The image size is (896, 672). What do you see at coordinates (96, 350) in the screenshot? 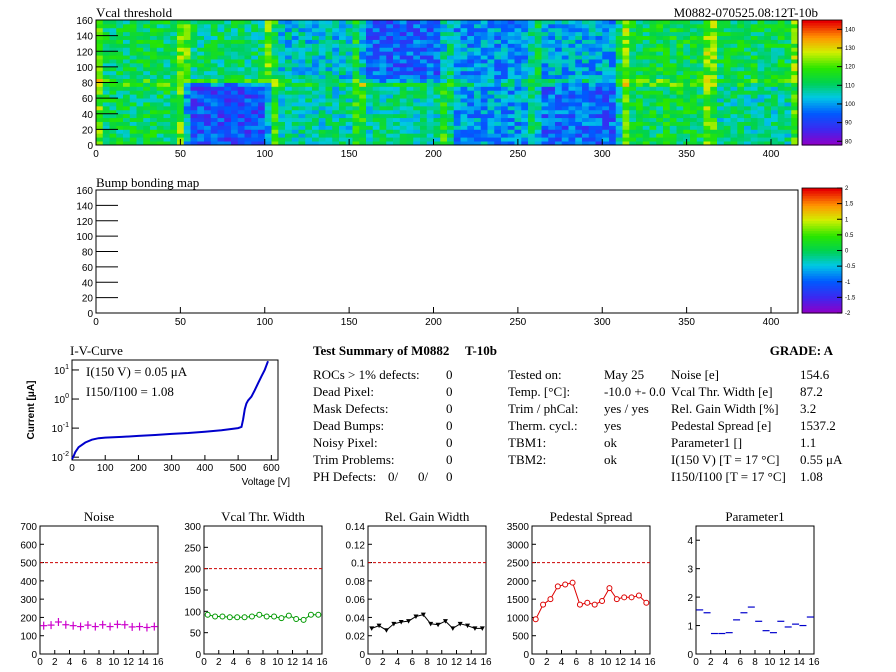
I see `iv-title: I-V-Curve` at bounding box center [96, 350].